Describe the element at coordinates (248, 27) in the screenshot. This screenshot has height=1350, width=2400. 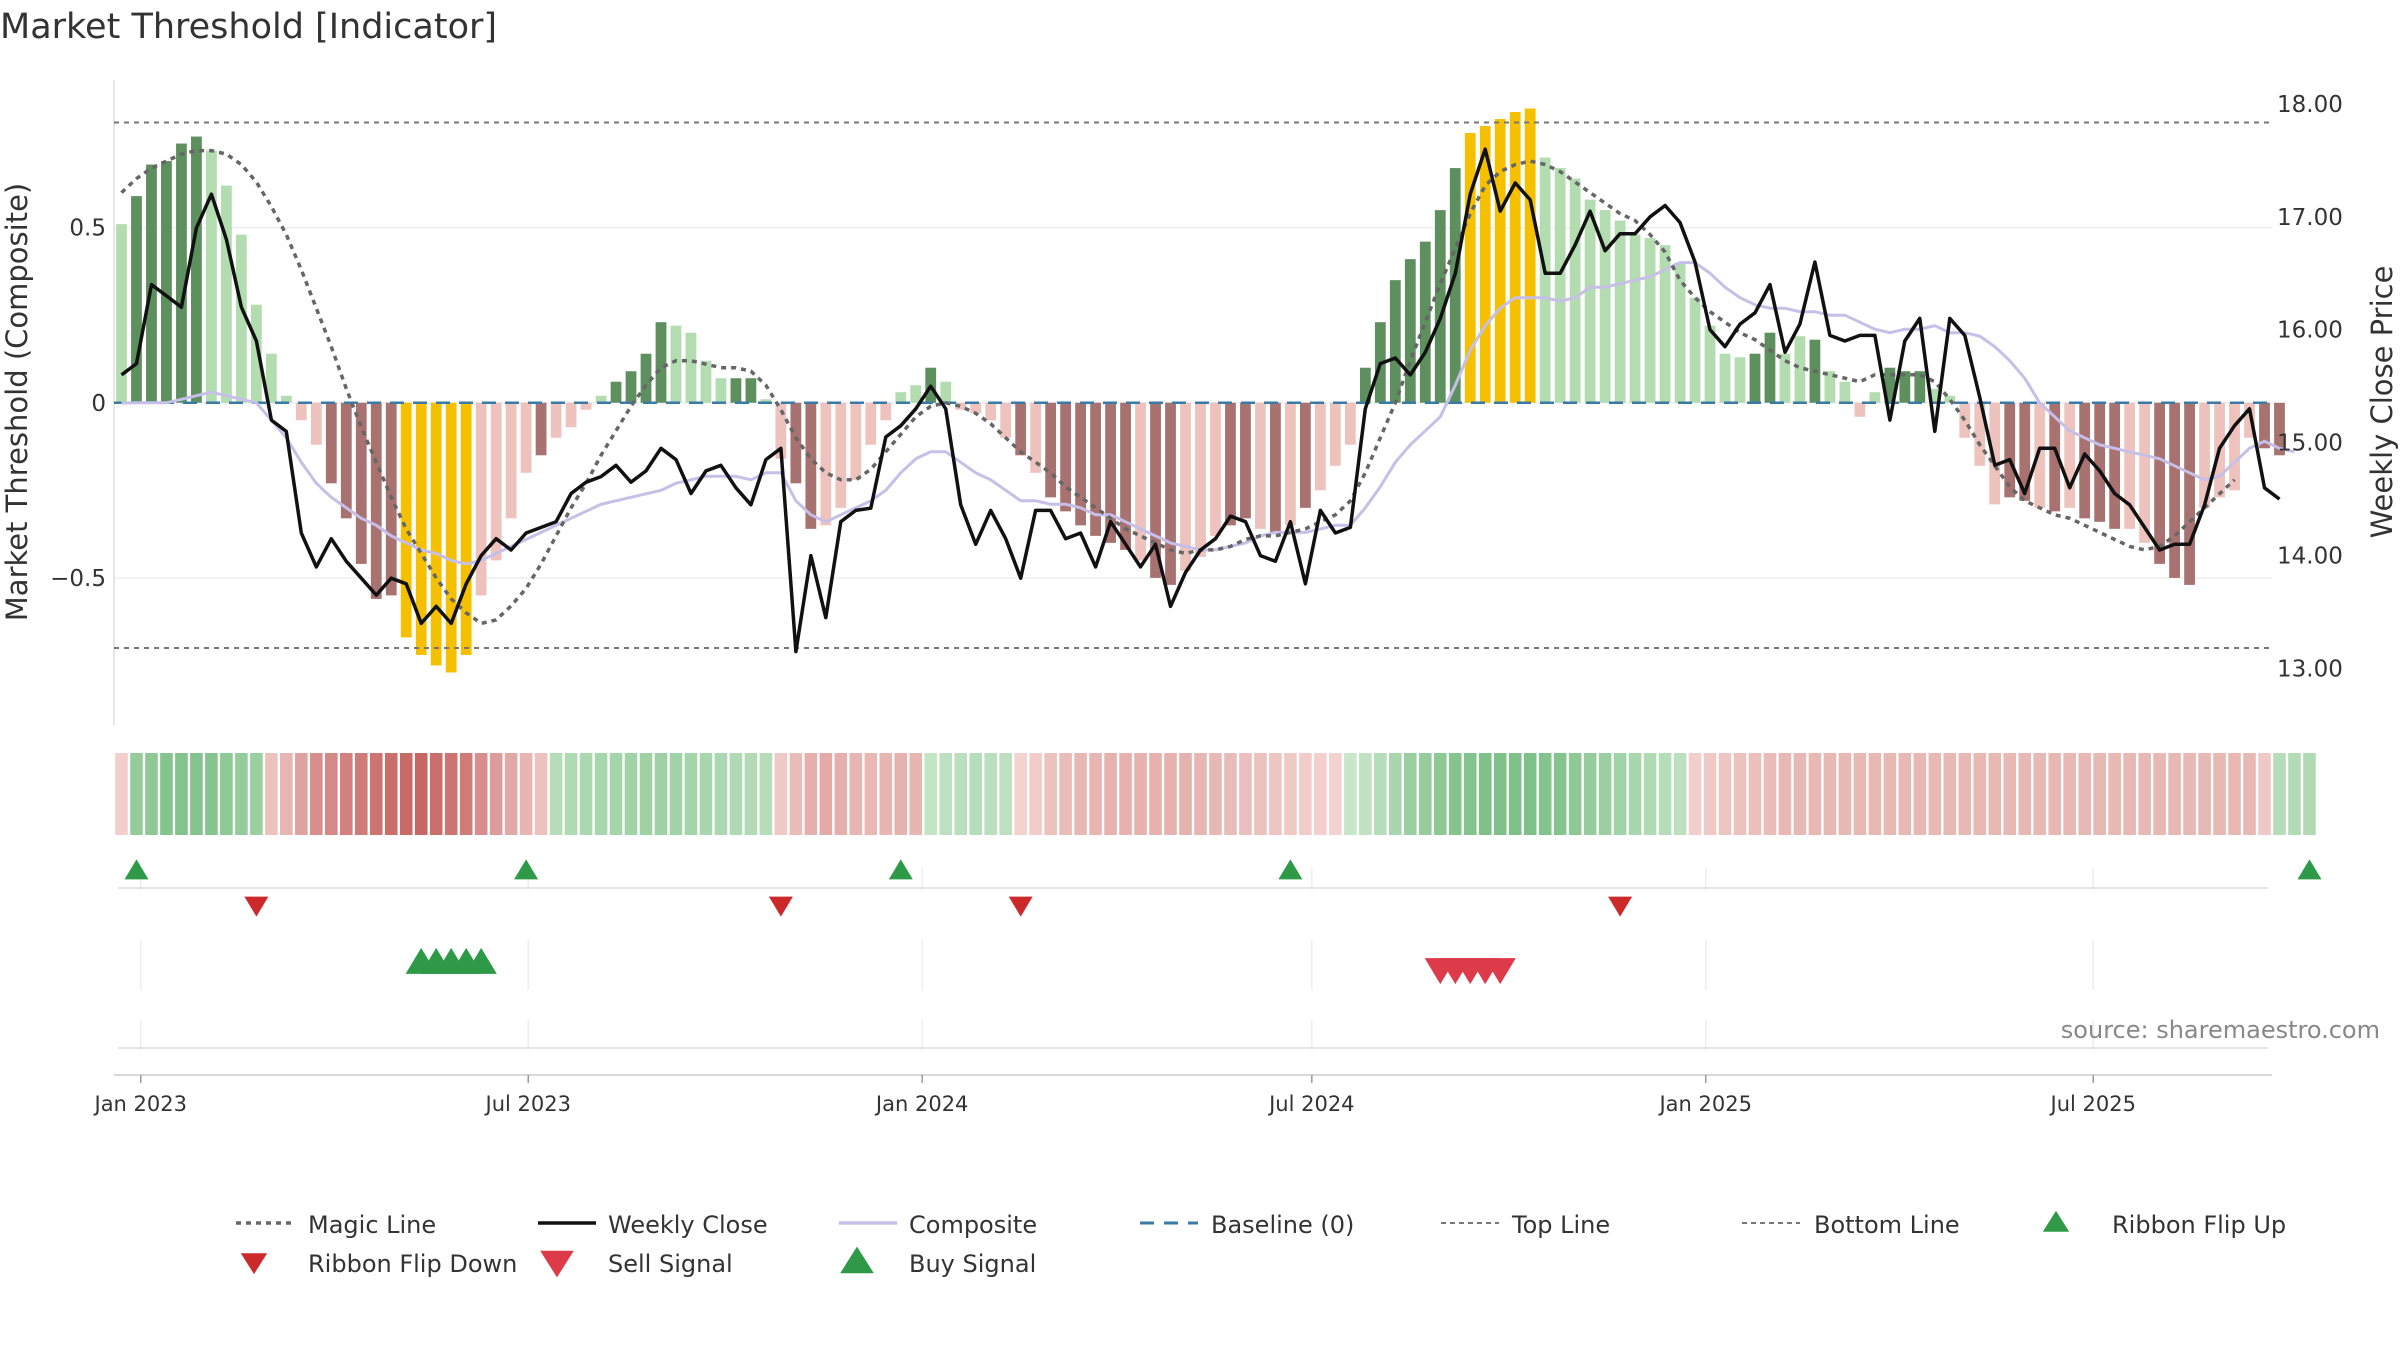
I see `chart-title: Market Threshold [Indicator]` at that location.